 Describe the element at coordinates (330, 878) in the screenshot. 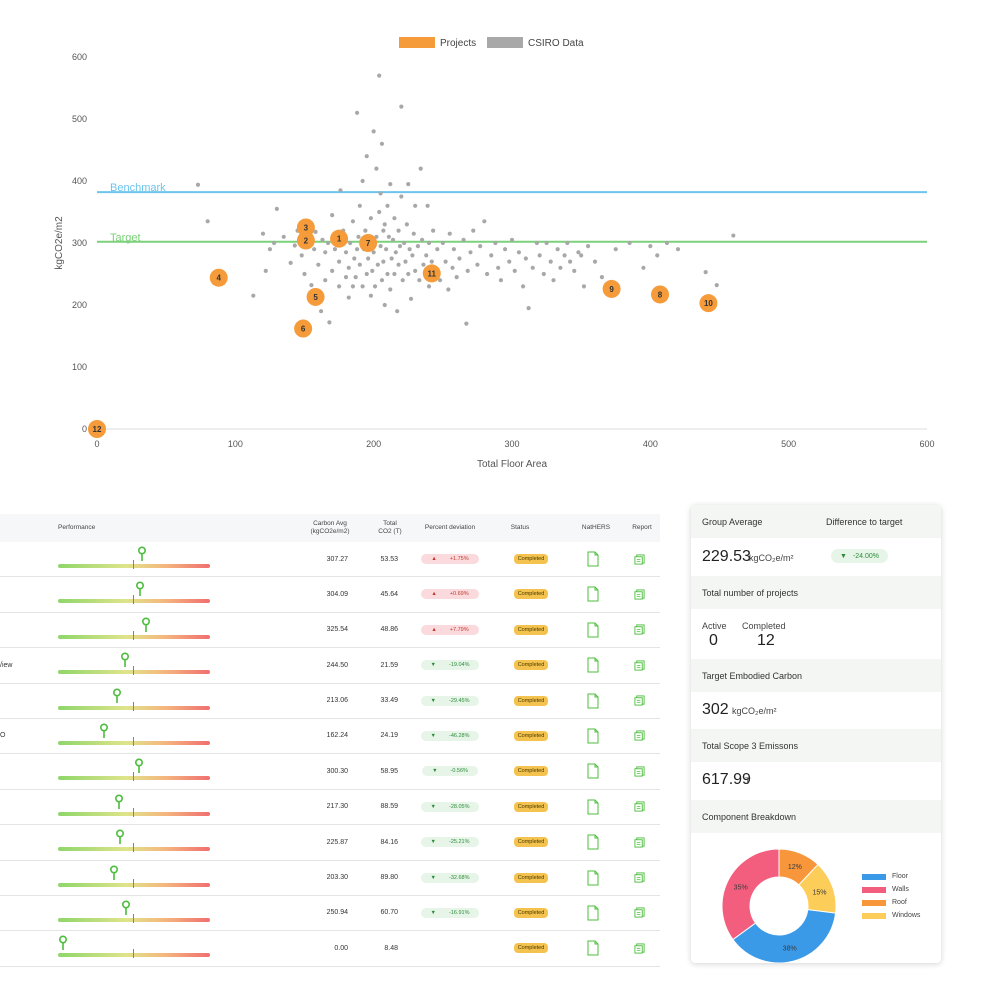

I see `table-row: 203.30 89.80 ▼ -32.68% Completed` at that location.